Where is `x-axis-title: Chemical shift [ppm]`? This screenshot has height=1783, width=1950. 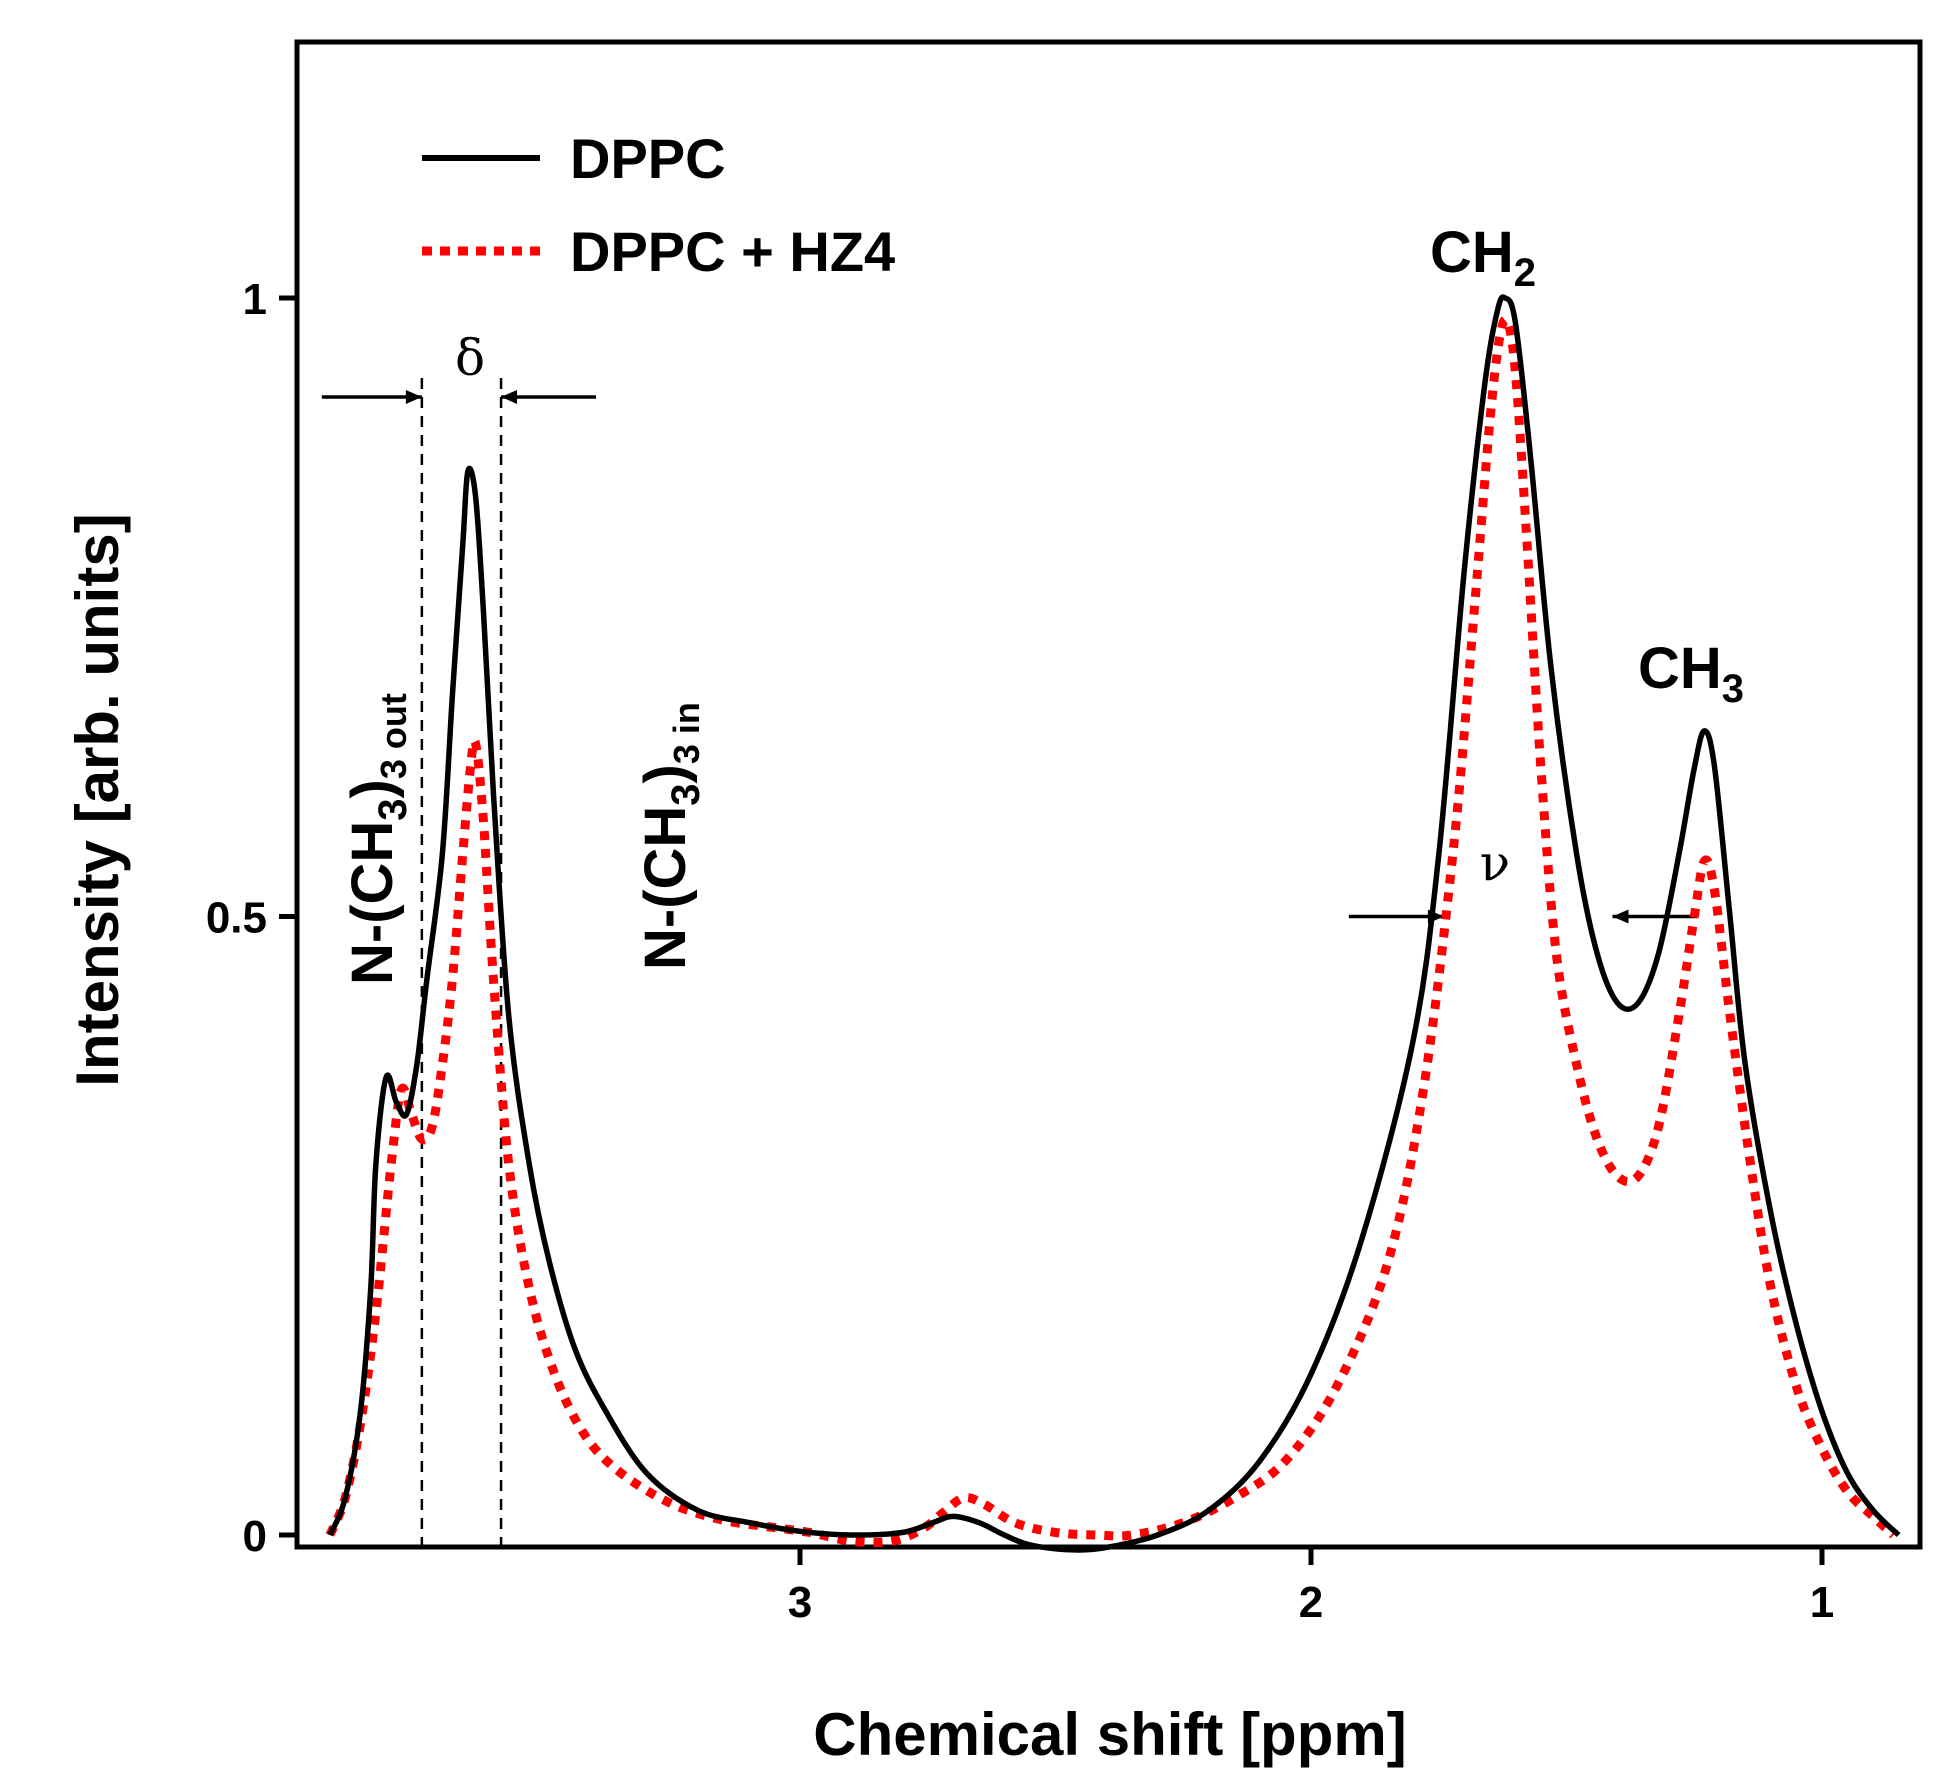 x-axis-title: Chemical shift [ppm] is located at coordinates (1109, 1734).